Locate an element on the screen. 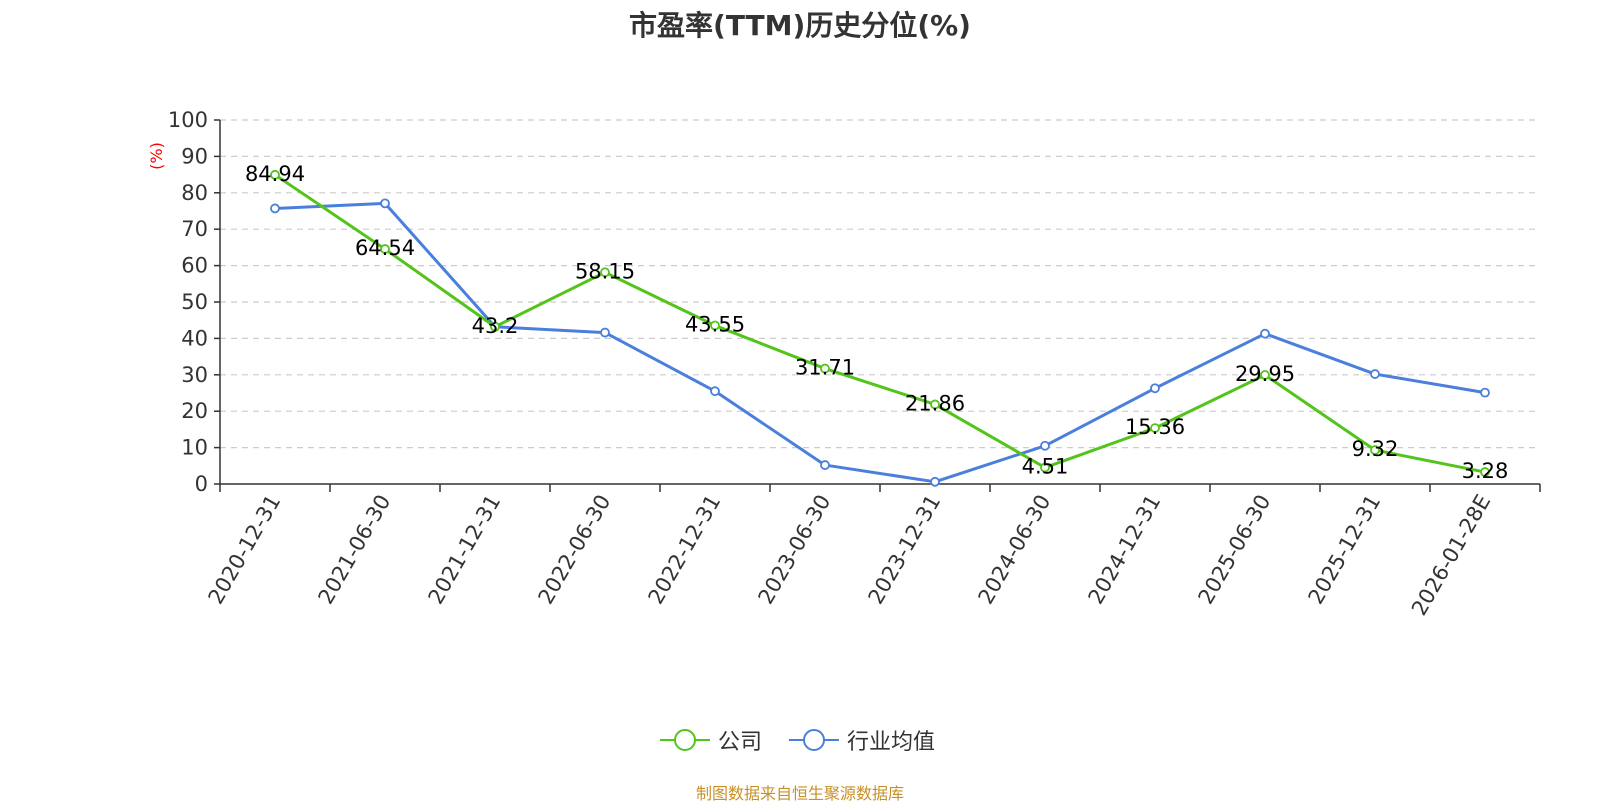 This screenshot has height=804, width=1600. chart-title: 市盈率(TTM)历史分位(%) is located at coordinates (800, 25).